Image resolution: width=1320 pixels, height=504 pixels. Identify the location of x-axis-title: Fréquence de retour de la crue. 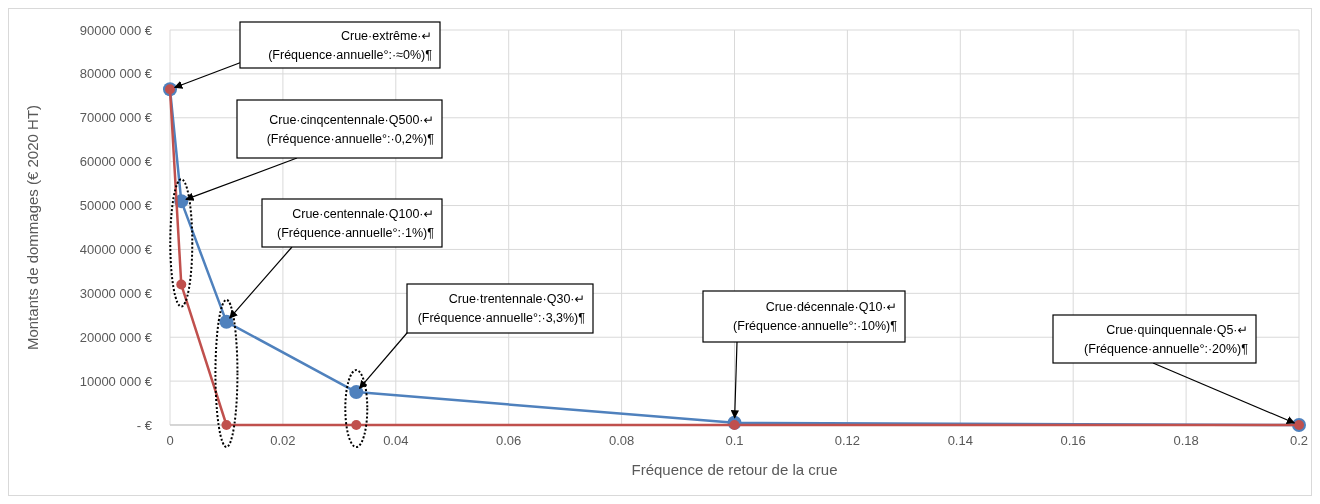
(734, 469).